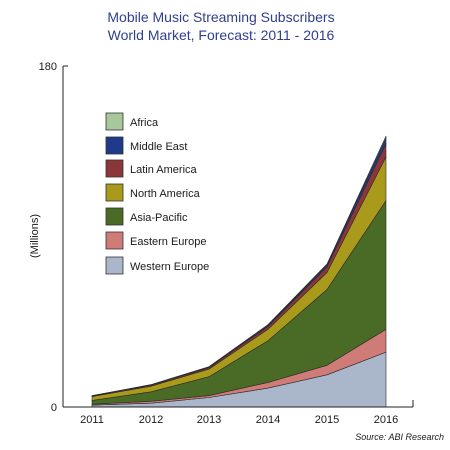 The image size is (450, 450). I want to click on legend-swatch-western-europe, so click(114, 265).